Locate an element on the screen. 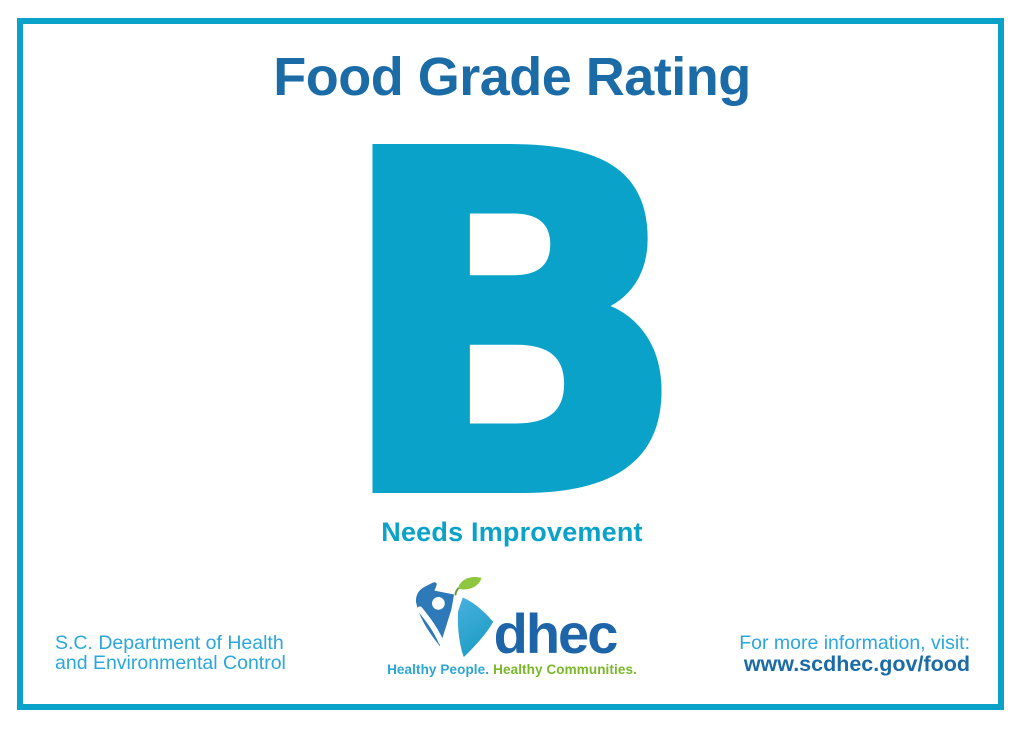 This screenshot has height=732, width=1024. dhec-wordmark: dhec is located at coordinates (556, 634).